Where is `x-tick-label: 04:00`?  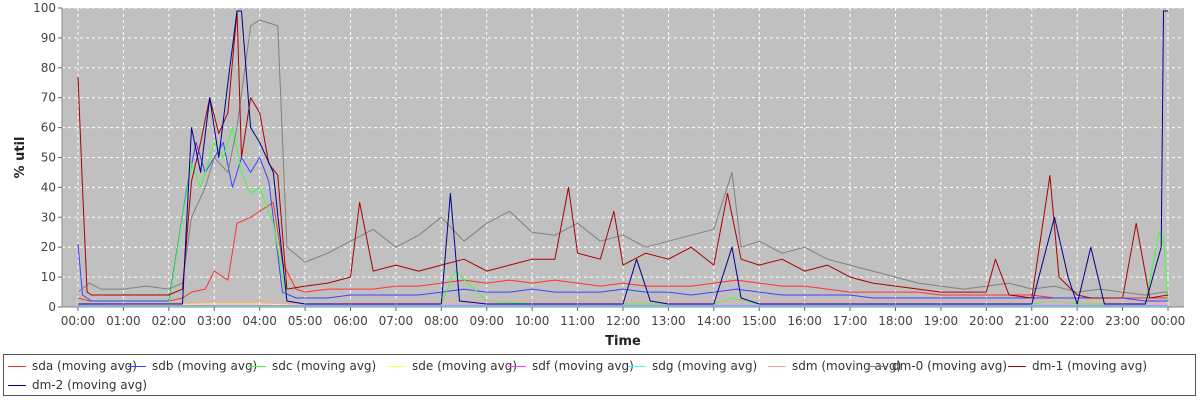 x-tick-label: 04:00 is located at coordinates (259, 321).